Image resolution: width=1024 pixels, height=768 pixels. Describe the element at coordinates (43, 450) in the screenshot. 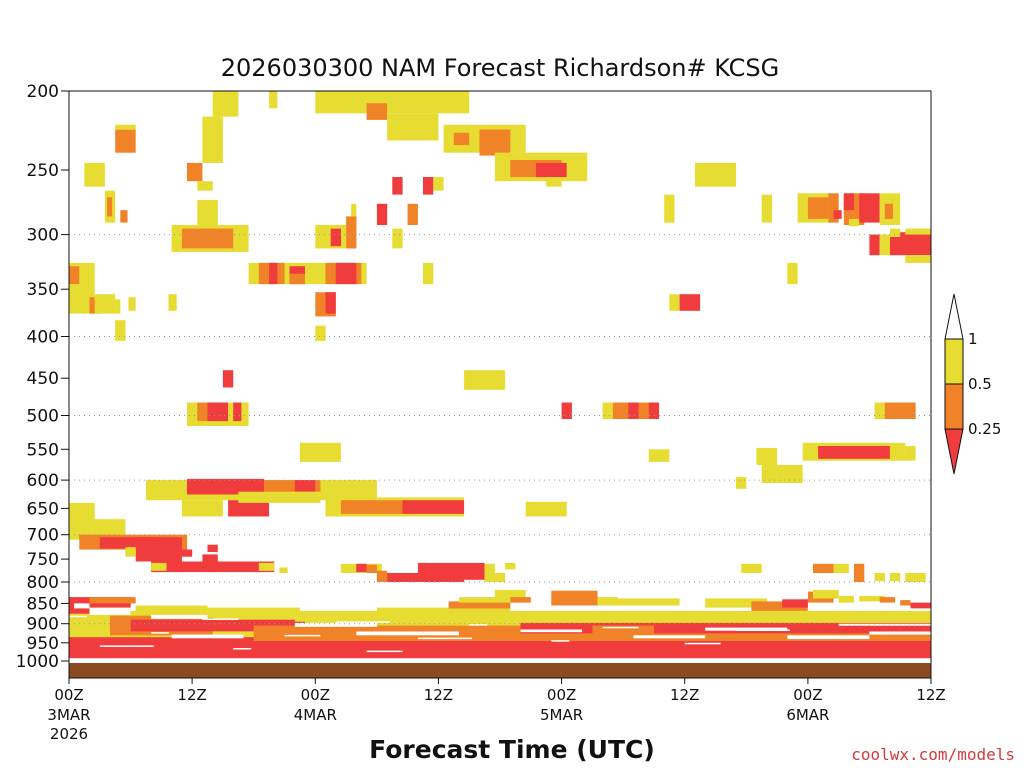

I see `y-tick-label: 550` at that location.